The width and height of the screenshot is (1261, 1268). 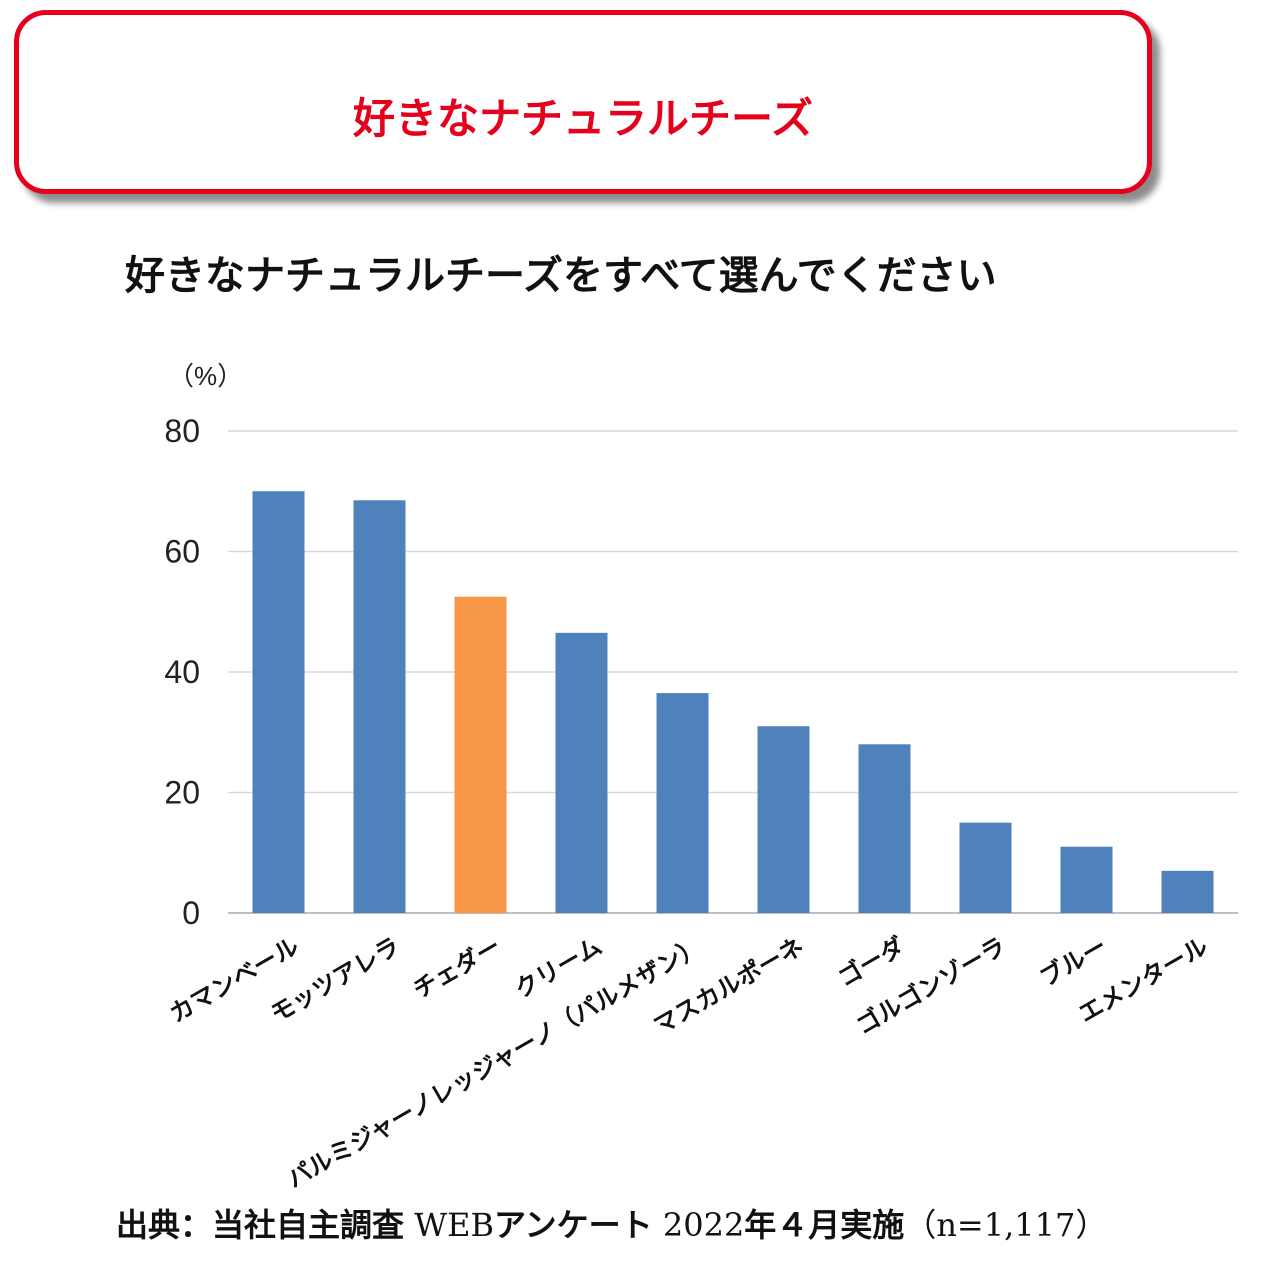 What do you see at coordinates (1006, 1225) in the screenshot?
I see `source-sample: （n=1,117）` at bounding box center [1006, 1225].